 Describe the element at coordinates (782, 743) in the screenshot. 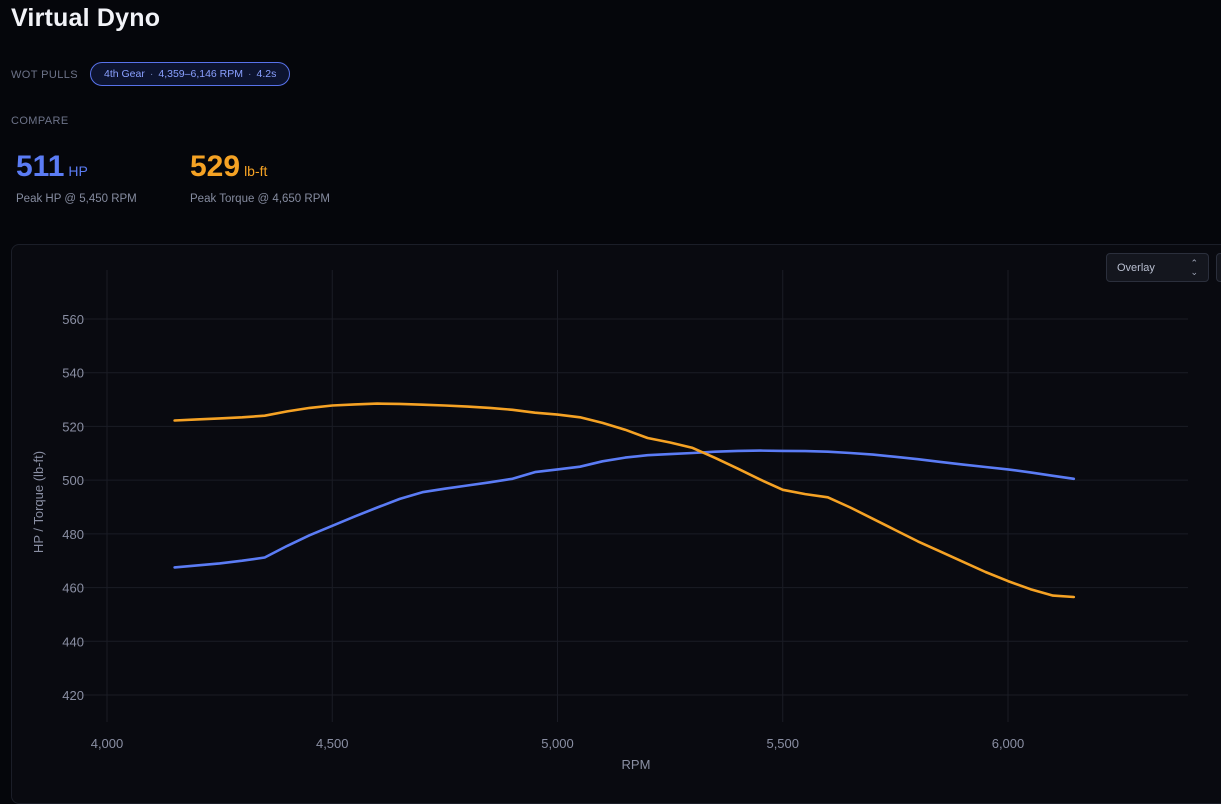

I see `x-tick-label: 5,500` at that location.